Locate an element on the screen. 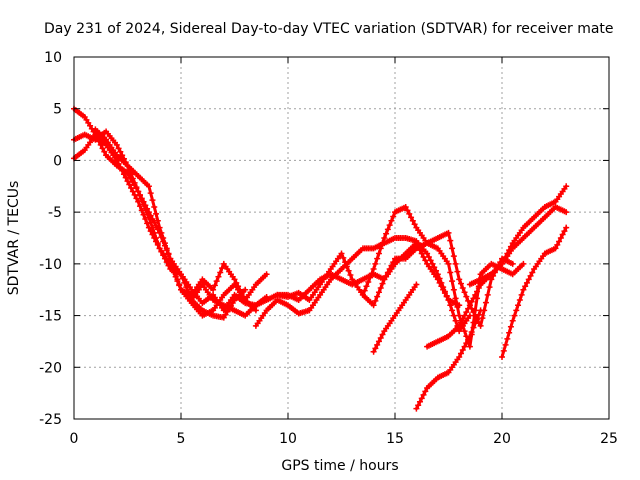 This screenshot has width=640, height=480. y-tick-label: -10 is located at coordinates (50, 265).